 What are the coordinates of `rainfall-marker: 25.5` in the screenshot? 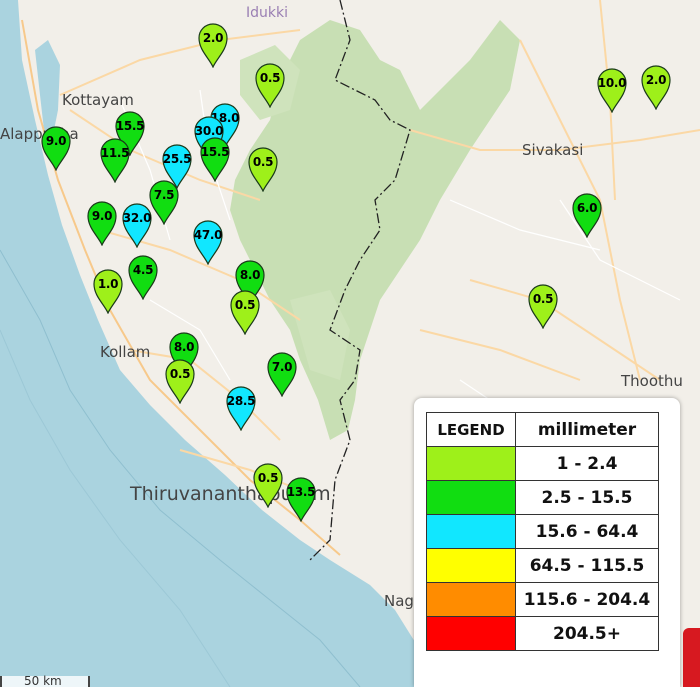 It's located at (177, 166).